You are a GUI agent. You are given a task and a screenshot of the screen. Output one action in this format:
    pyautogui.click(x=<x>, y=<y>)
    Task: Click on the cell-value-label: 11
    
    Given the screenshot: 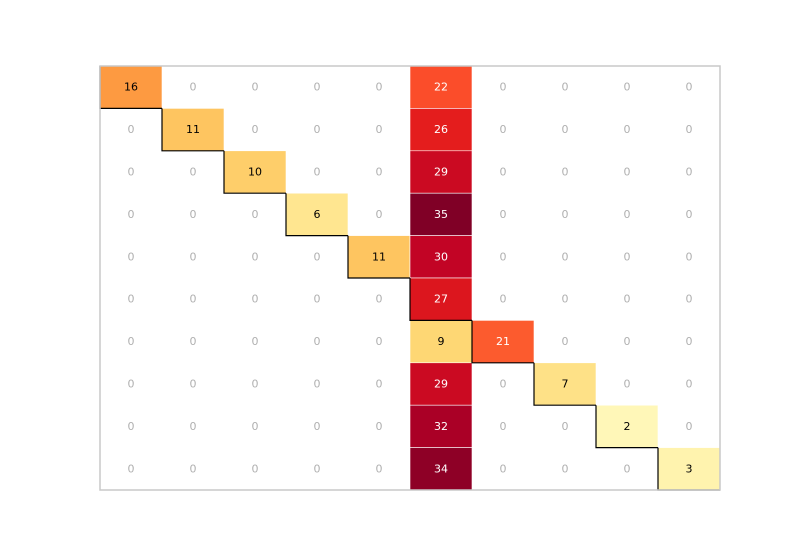 What is the action you would take?
    pyautogui.click(x=193, y=129)
    